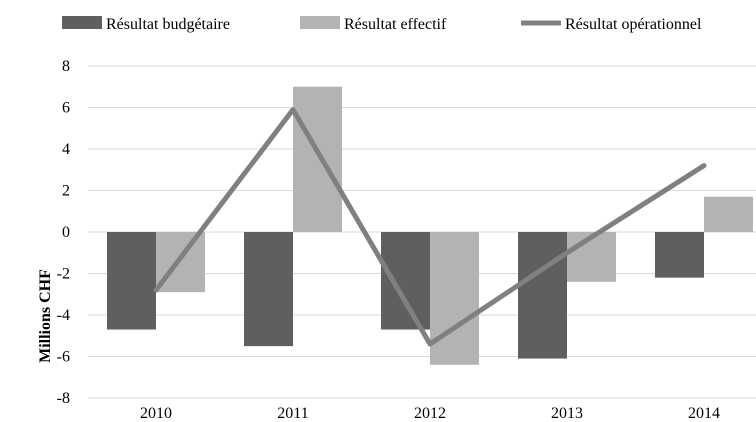  I want to click on y-tick-label: 2, so click(66, 191).